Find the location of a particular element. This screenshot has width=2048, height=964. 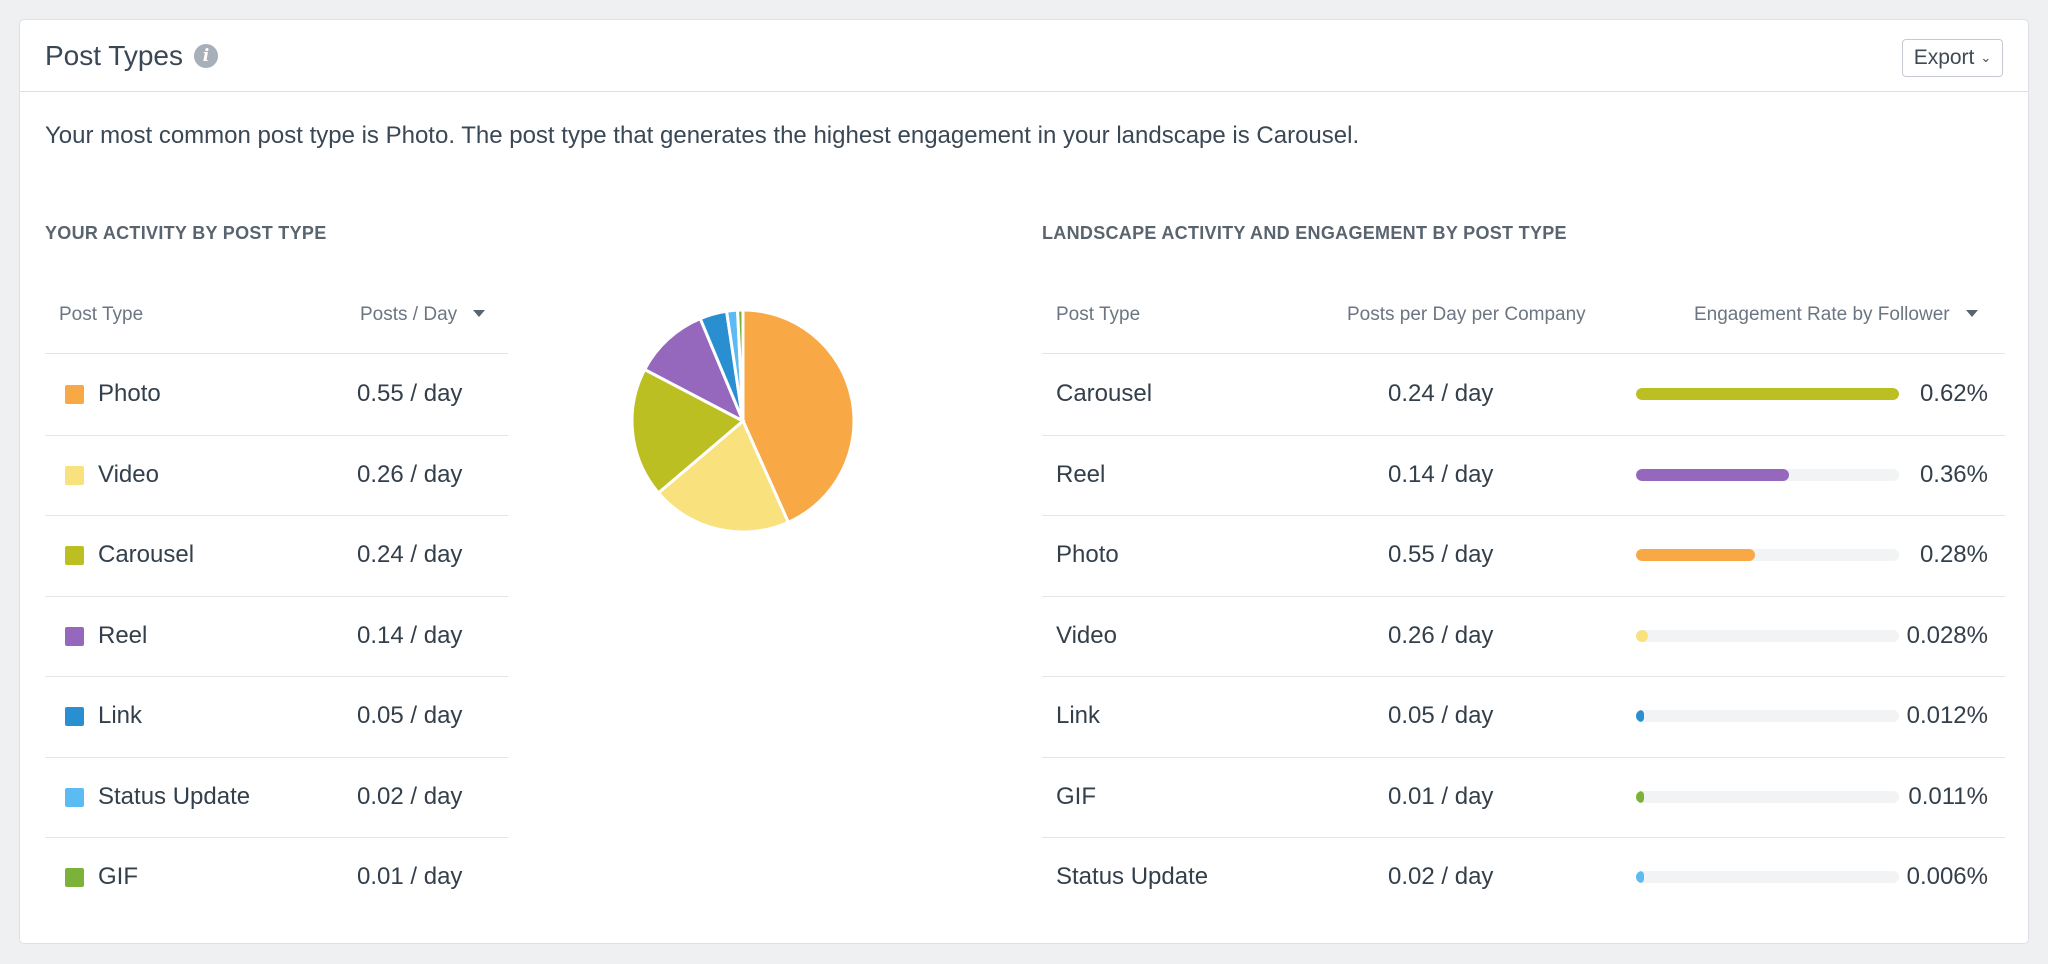

your-activity-header-posts-per-day: Posts / Day is located at coordinates (423, 315).